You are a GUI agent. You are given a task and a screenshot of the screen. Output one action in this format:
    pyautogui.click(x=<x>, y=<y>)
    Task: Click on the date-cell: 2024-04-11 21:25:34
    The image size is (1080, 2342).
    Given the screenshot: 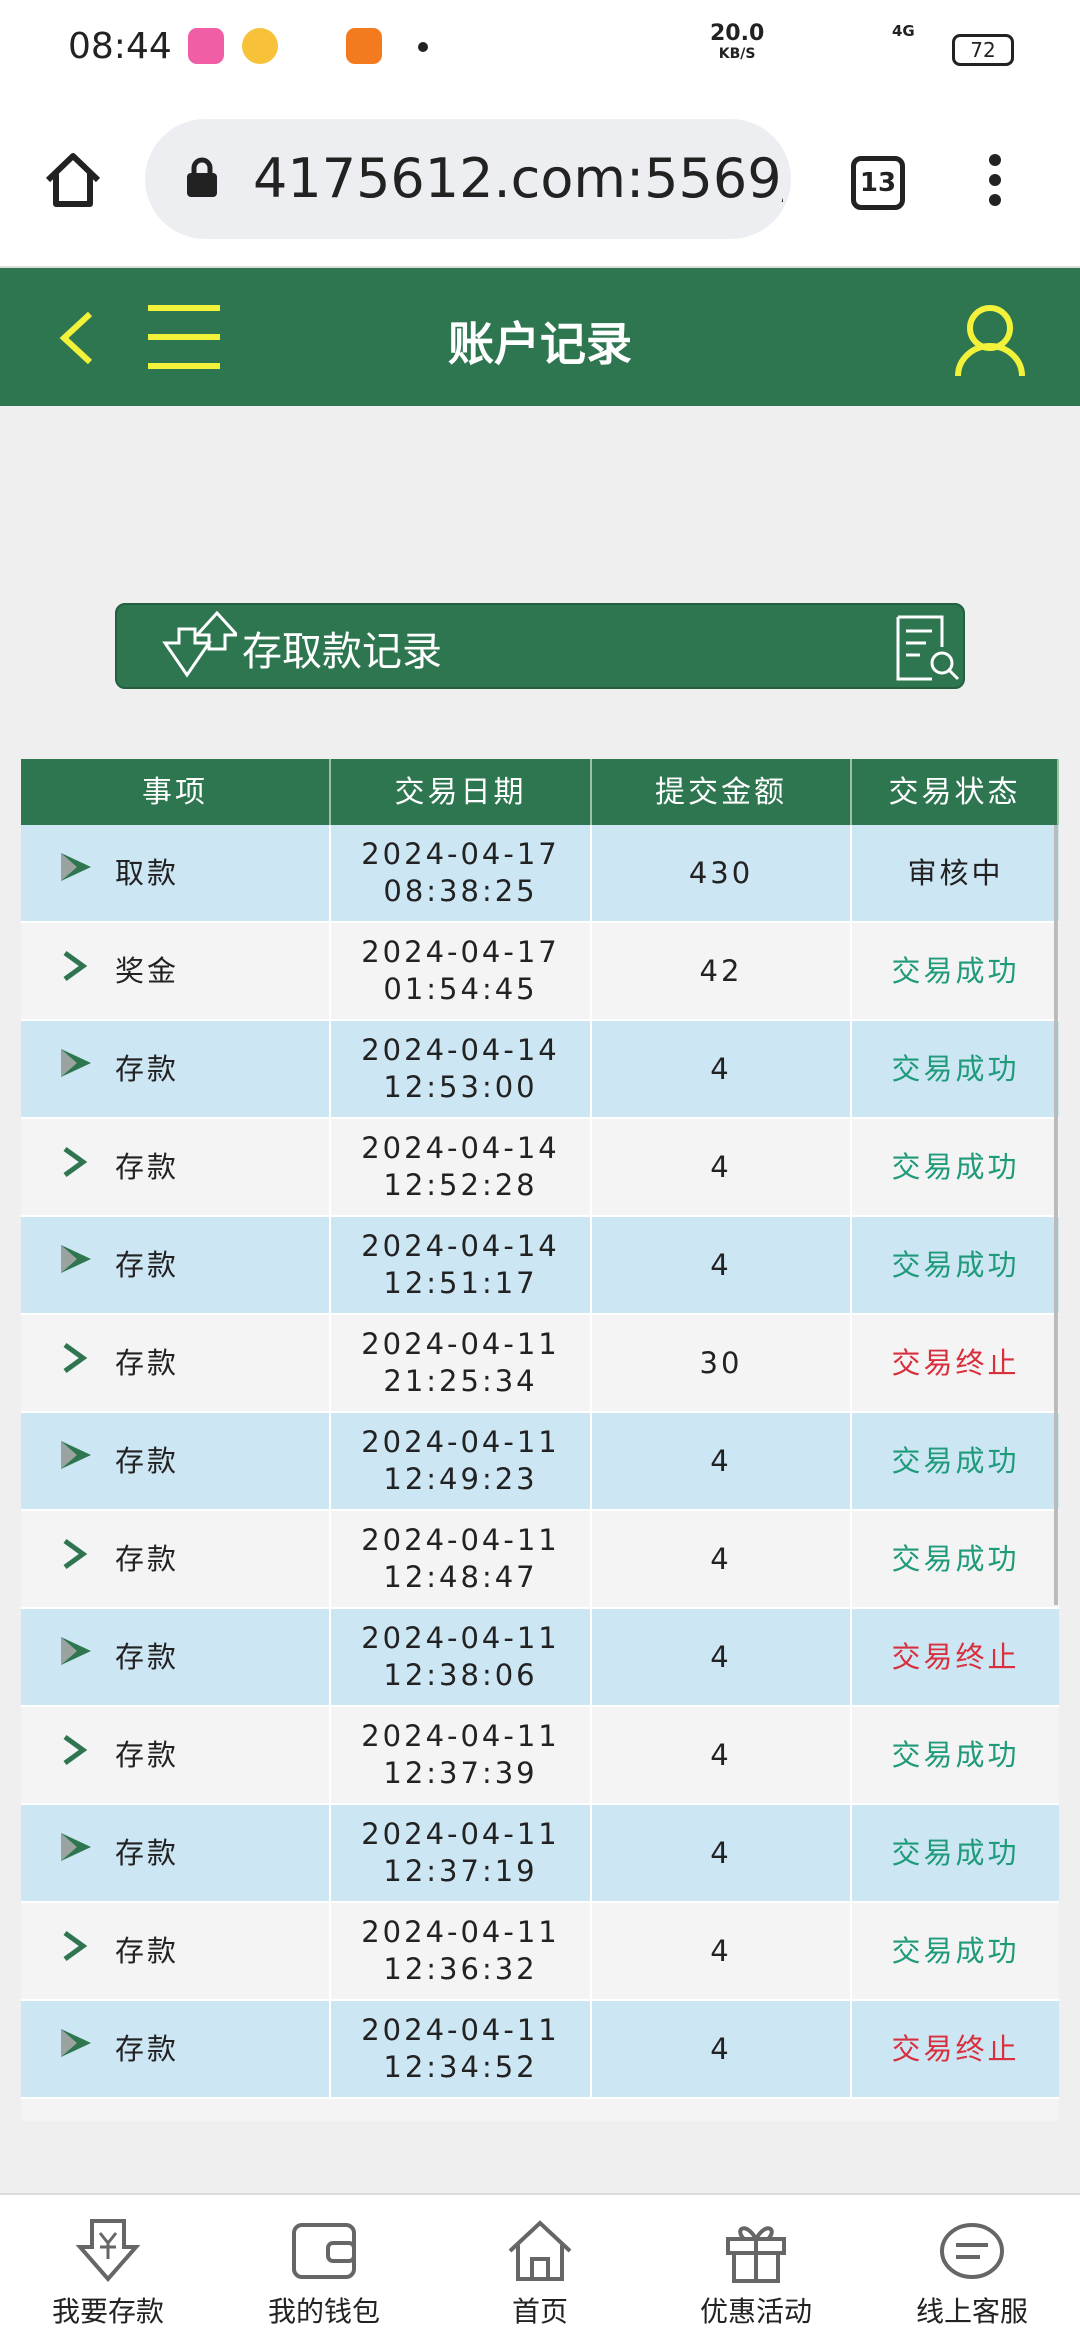 What is the action you would take?
    pyautogui.click(x=461, y=1363)
    